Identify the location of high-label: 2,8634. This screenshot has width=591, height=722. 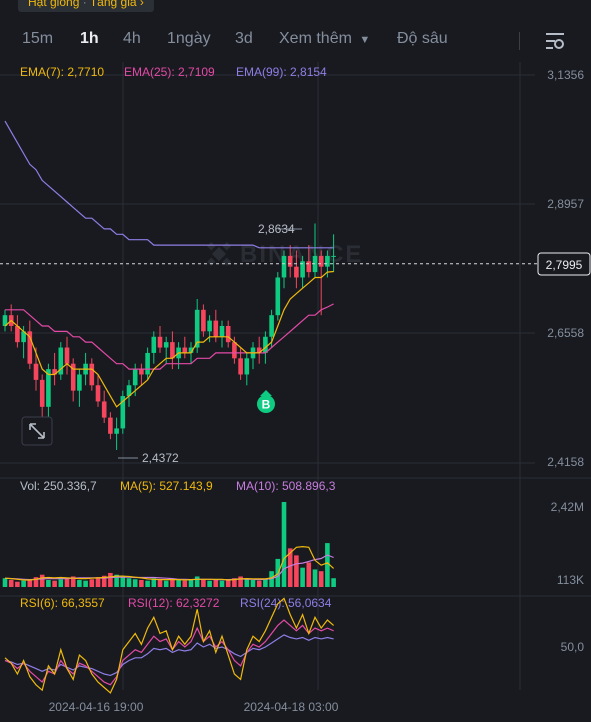
(276, 229).